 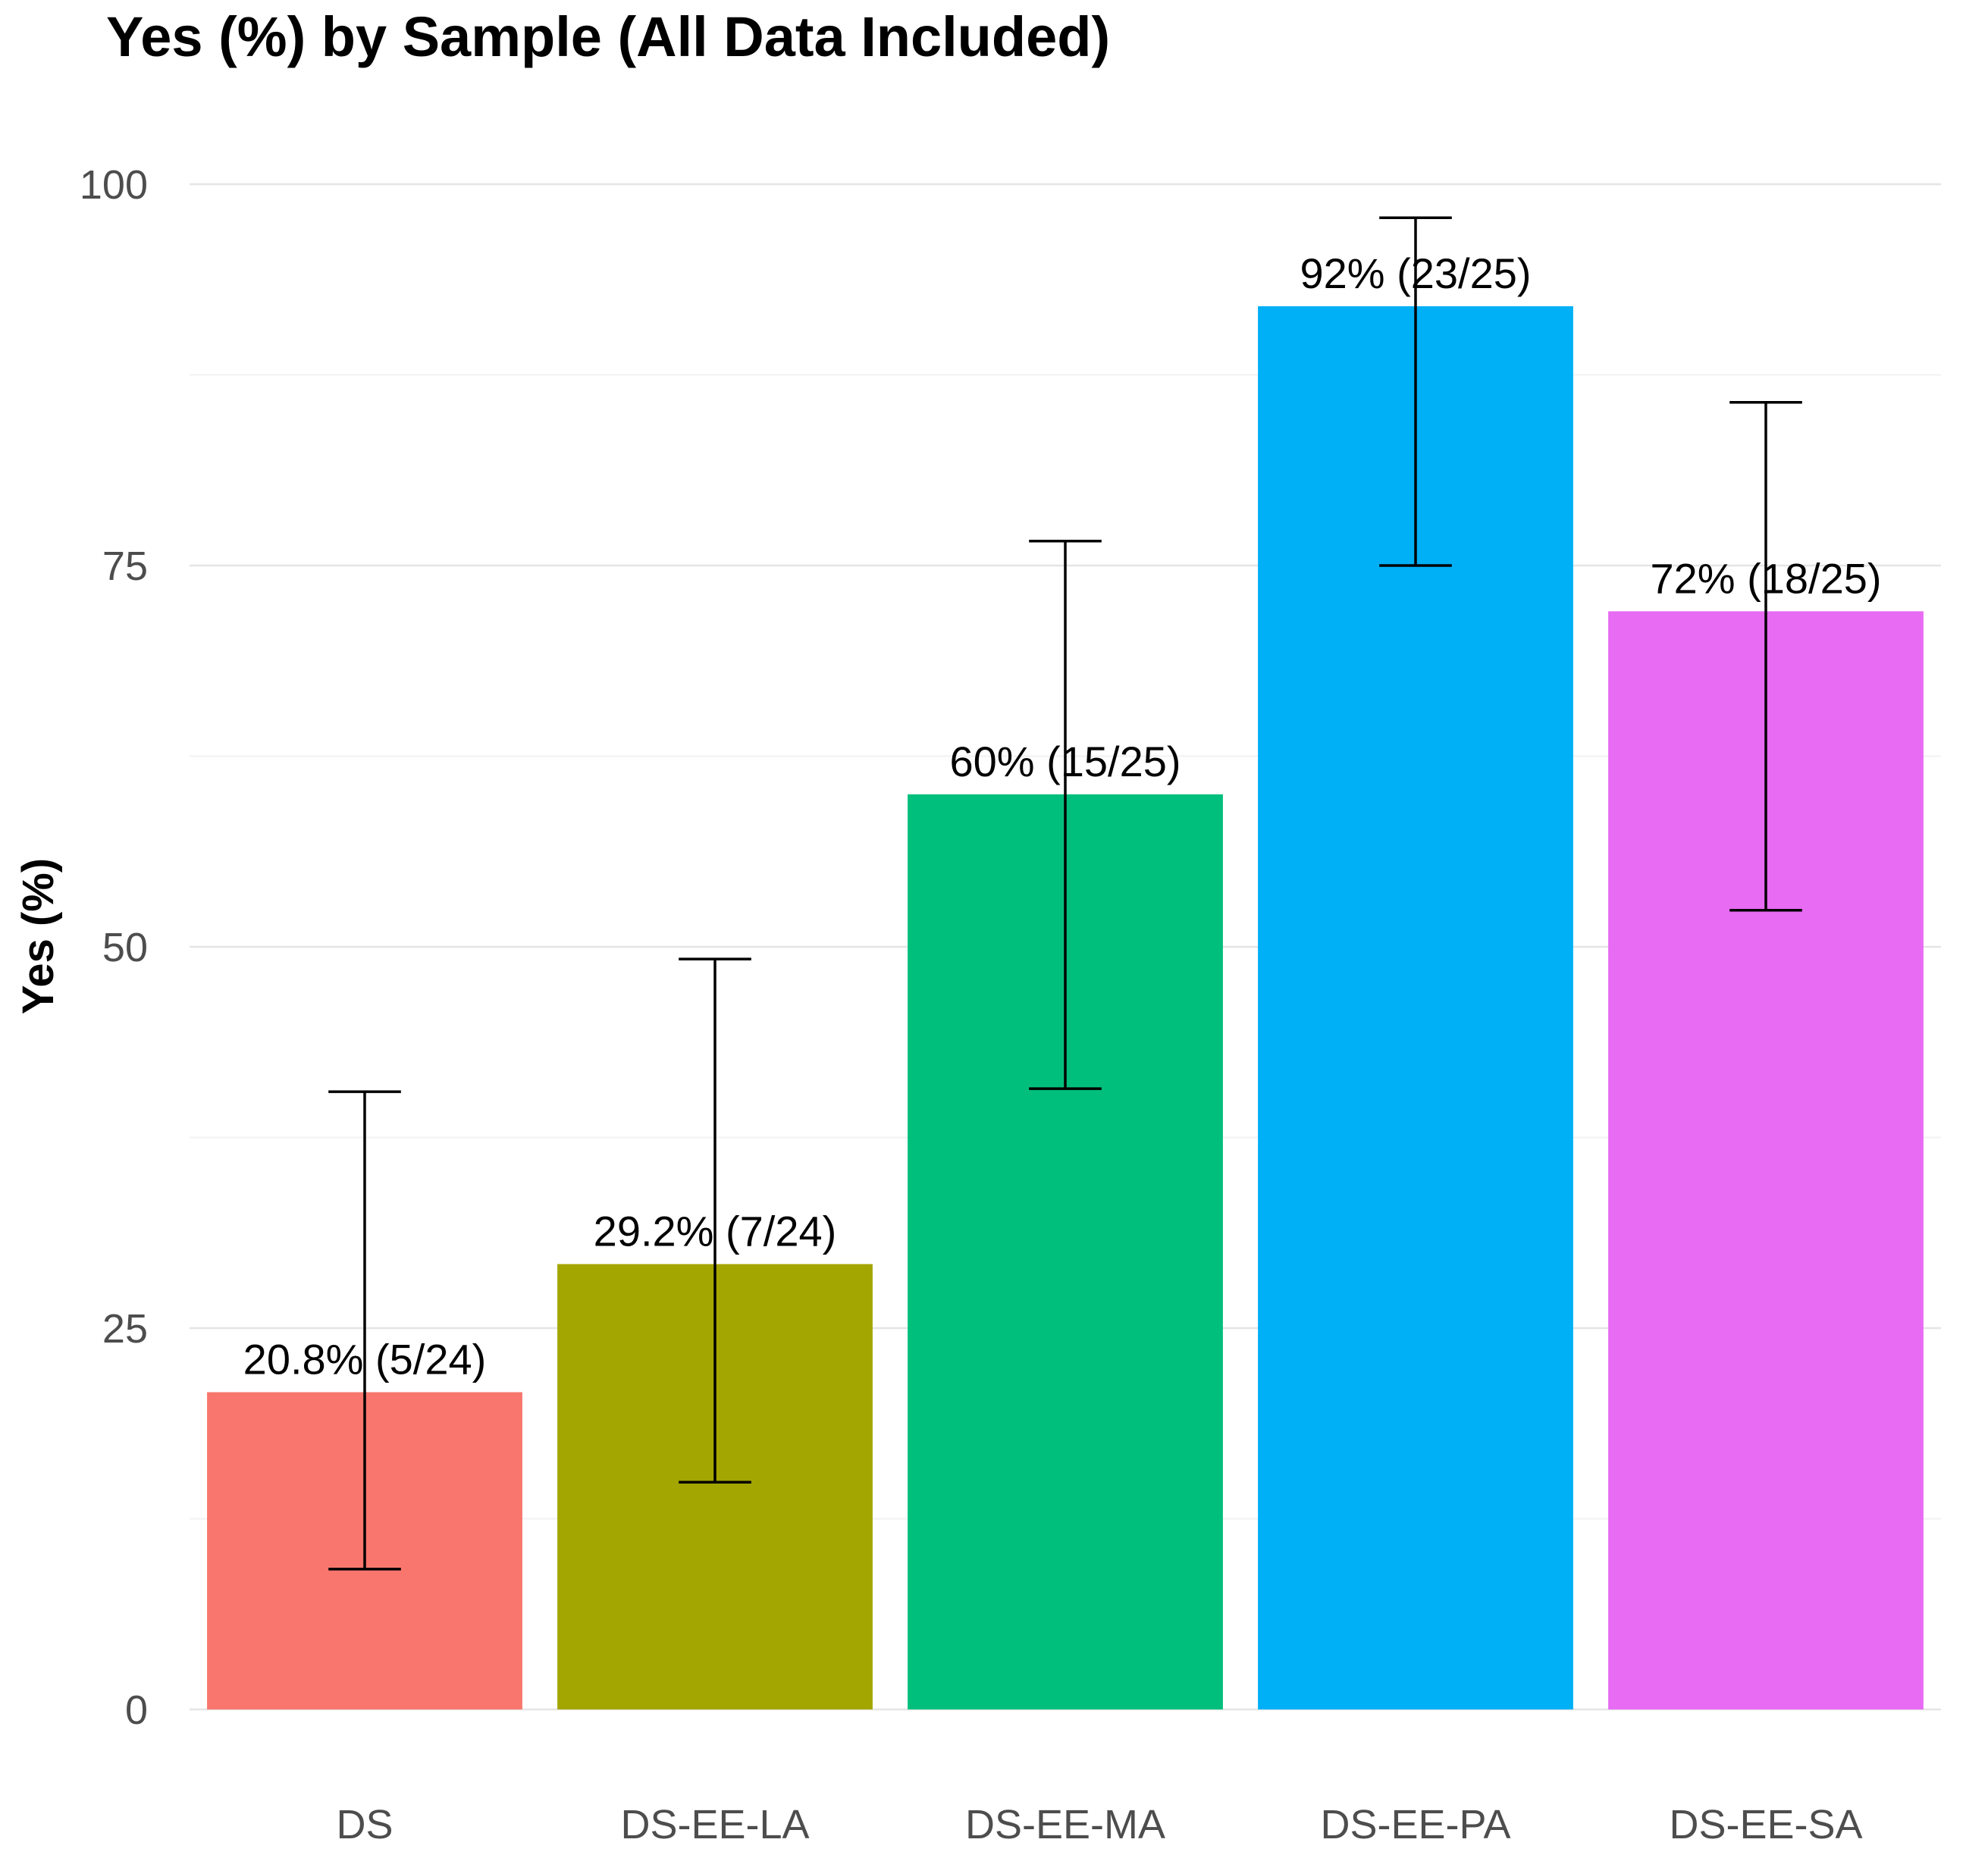 I want to click on bar-value-label-DS-EE-PA: 92% (23/25), so click(x=1415, y=273).